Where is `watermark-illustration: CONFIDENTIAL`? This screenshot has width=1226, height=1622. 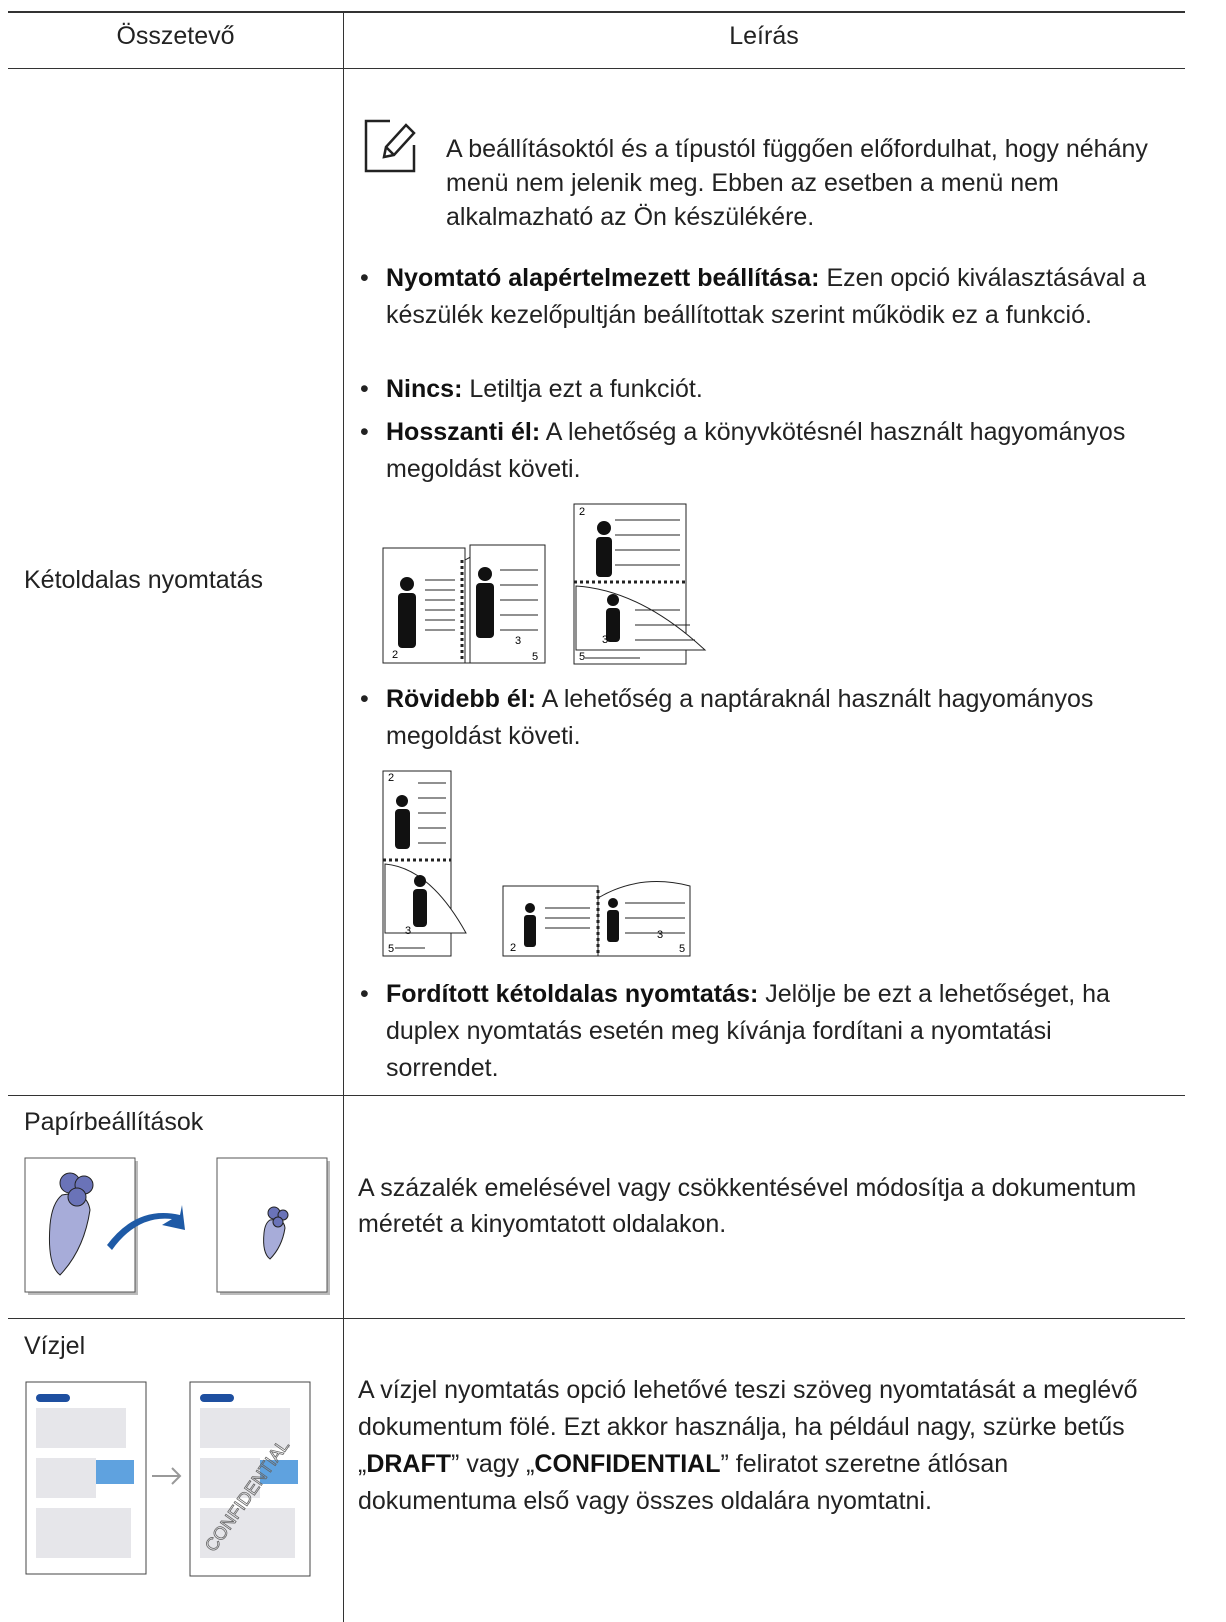 watermark-illustration: CONFIDENTIAL is located at coordinates (168, 1479).